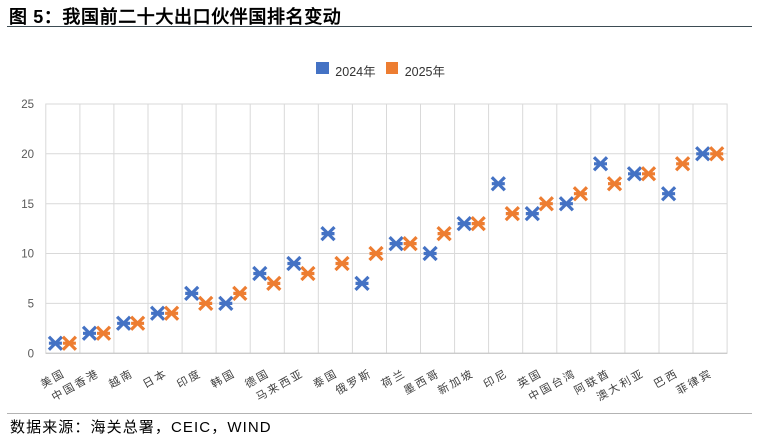 This screenshot has height=441, width=762. What do you see at coordinates (31, 354) in the screenshot?
I see `svg-text: 0` at bounding box center [31, 354].